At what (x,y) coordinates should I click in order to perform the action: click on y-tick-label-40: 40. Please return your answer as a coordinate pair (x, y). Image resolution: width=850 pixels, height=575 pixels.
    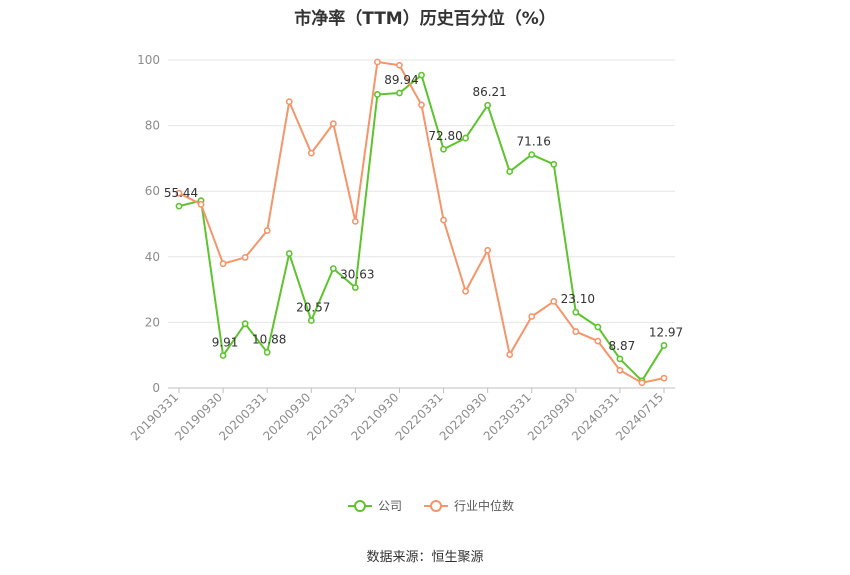
    Looking at the image, I should click on (152, 257).